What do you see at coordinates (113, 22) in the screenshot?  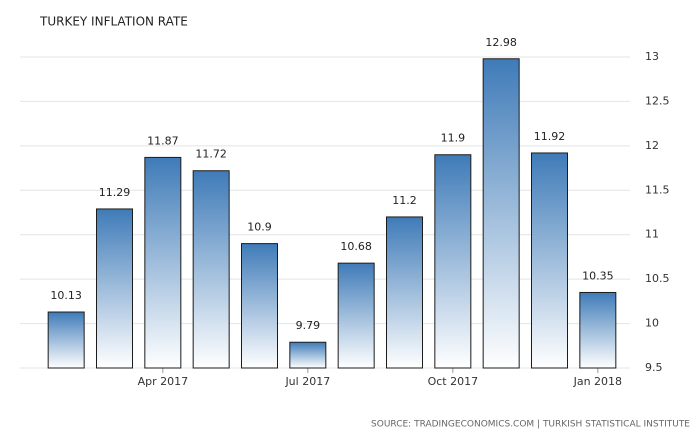 I see `chart-title: TURKEY INFLATION RATE` at bounding box center [113, 22].